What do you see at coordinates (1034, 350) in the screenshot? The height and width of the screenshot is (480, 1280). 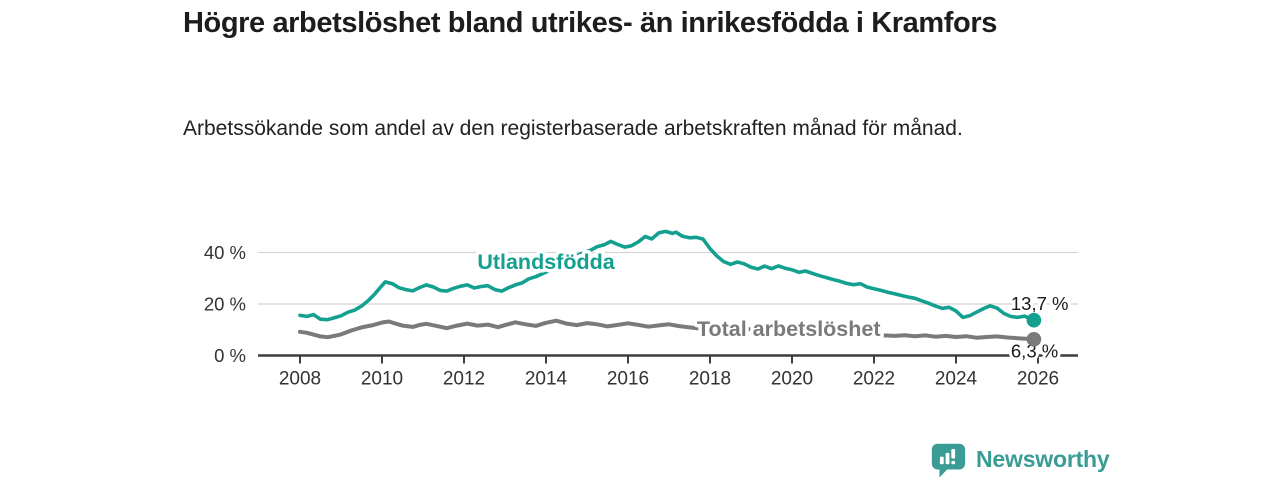 I see `end-value-label-total-arbetsloshet: 6,3 %` at bounding box center [1034, 350].